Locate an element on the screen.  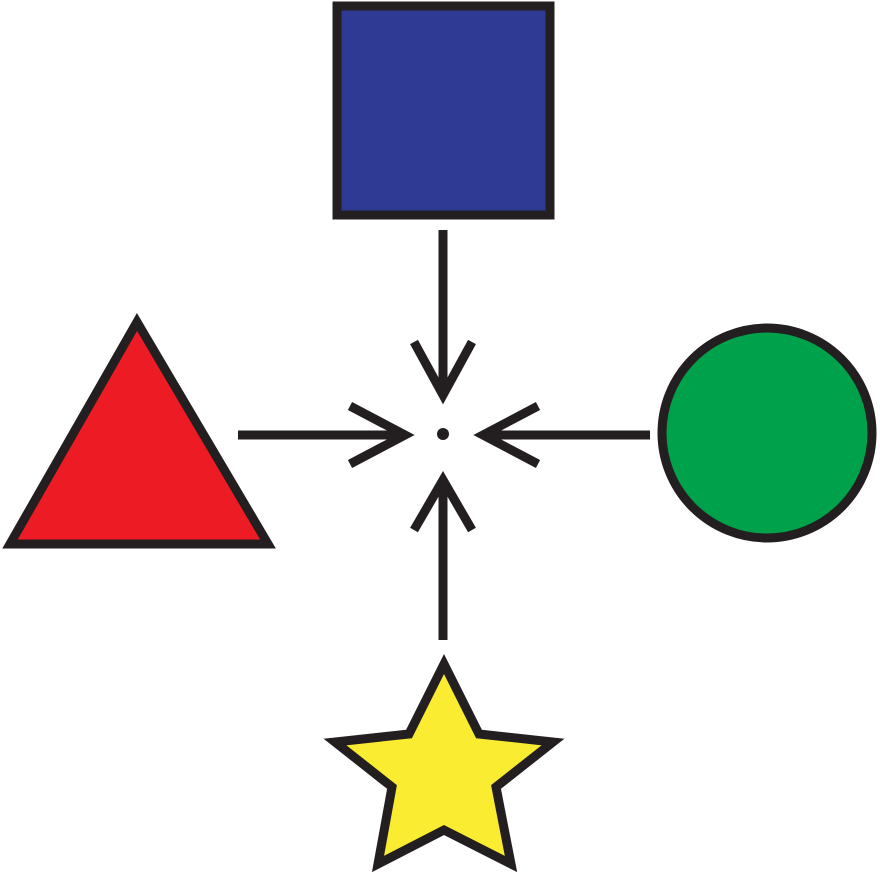
circle-icon is located at coordinates (767, 433).